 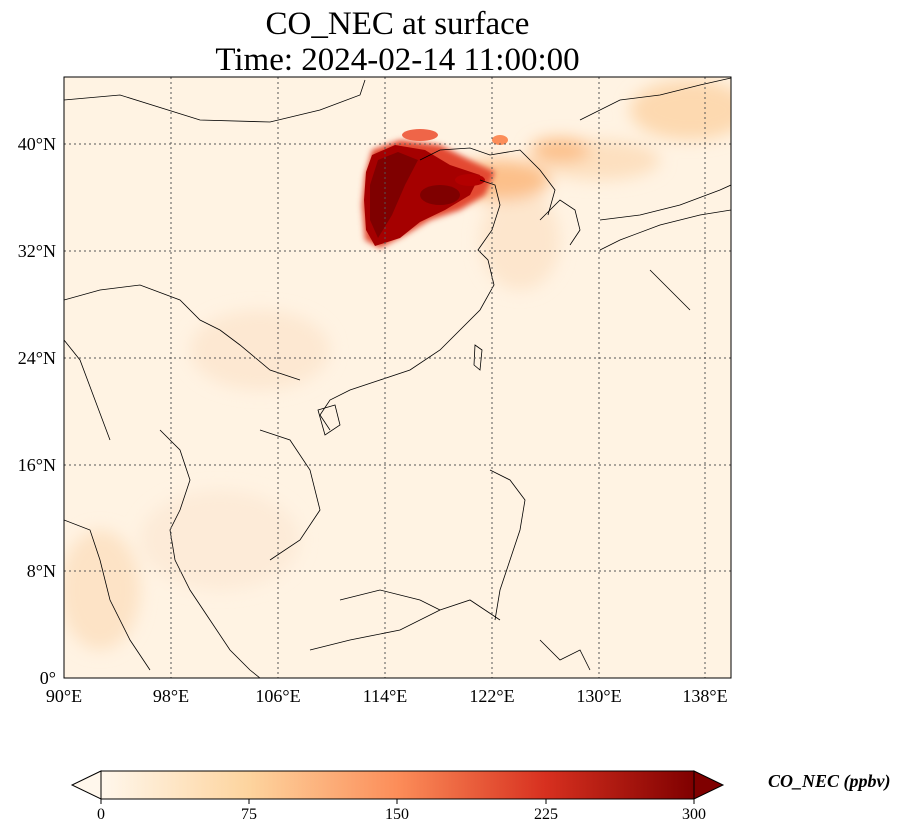 What do you see at coordinates (101, 814) in the screenshot?
I see `colorbar-tick-label: 0` at bounding box center [101, 814].